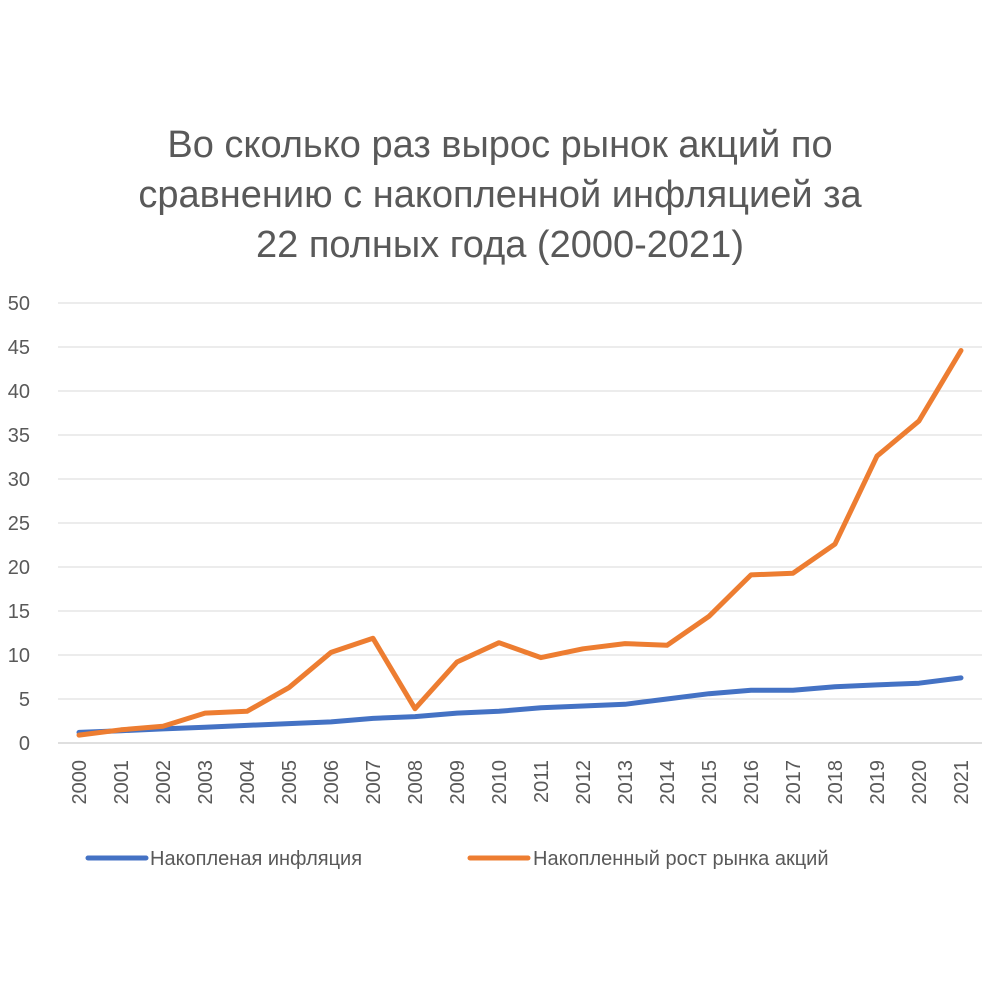  I want to click on y-tick-label: 45, so click(19, 348).